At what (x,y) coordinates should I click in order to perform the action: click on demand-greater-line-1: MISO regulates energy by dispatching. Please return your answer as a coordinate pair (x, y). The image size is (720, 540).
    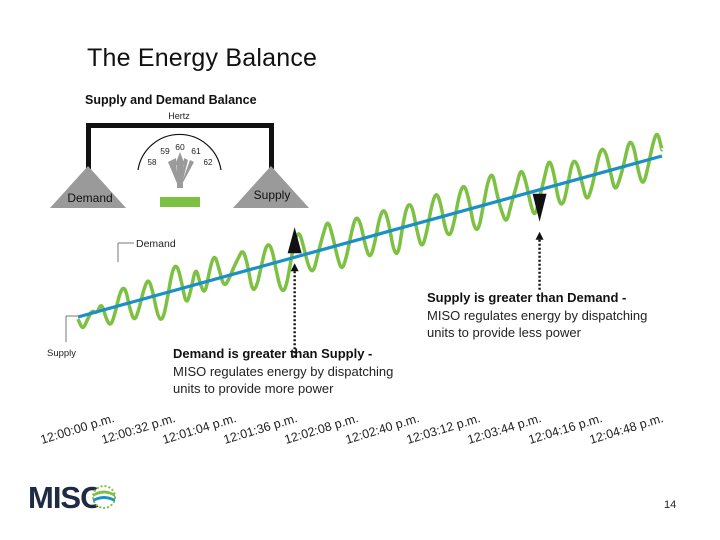
    Looking at the image, I should click on (283, 371).